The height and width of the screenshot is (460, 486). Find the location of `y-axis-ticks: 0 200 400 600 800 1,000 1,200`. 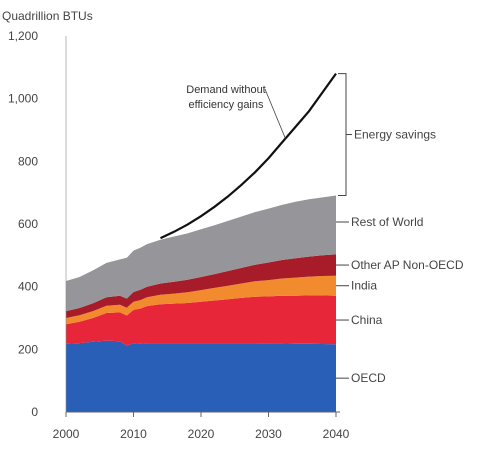

y-axis-ticks: 0 200 400 600 800 1,000 1,200 is located at coordinates (23, 224).